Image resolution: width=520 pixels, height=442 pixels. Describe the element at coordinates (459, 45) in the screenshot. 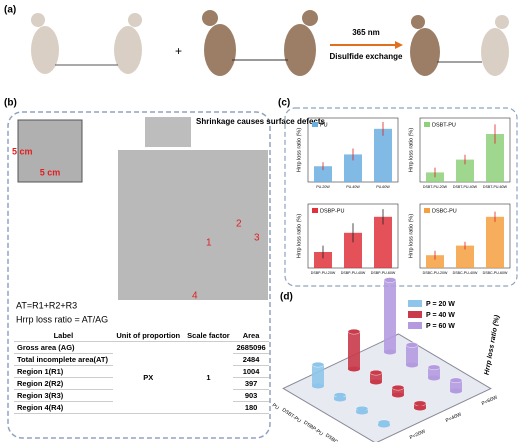

I see `kangaroo-pair-right` at that location.